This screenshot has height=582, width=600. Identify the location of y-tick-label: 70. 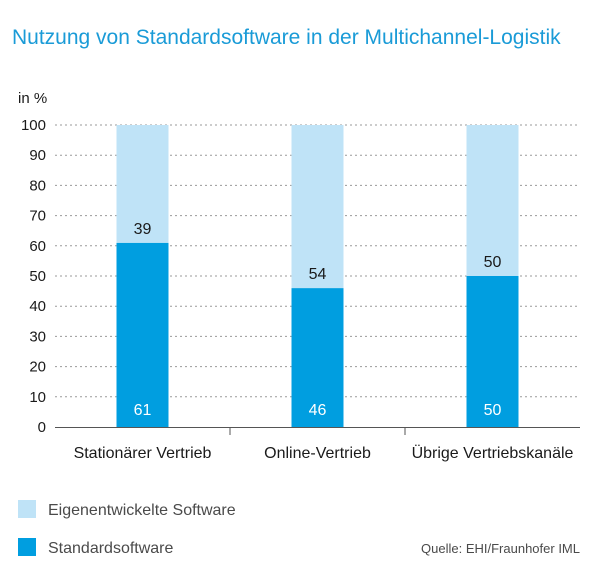
(37, 216).